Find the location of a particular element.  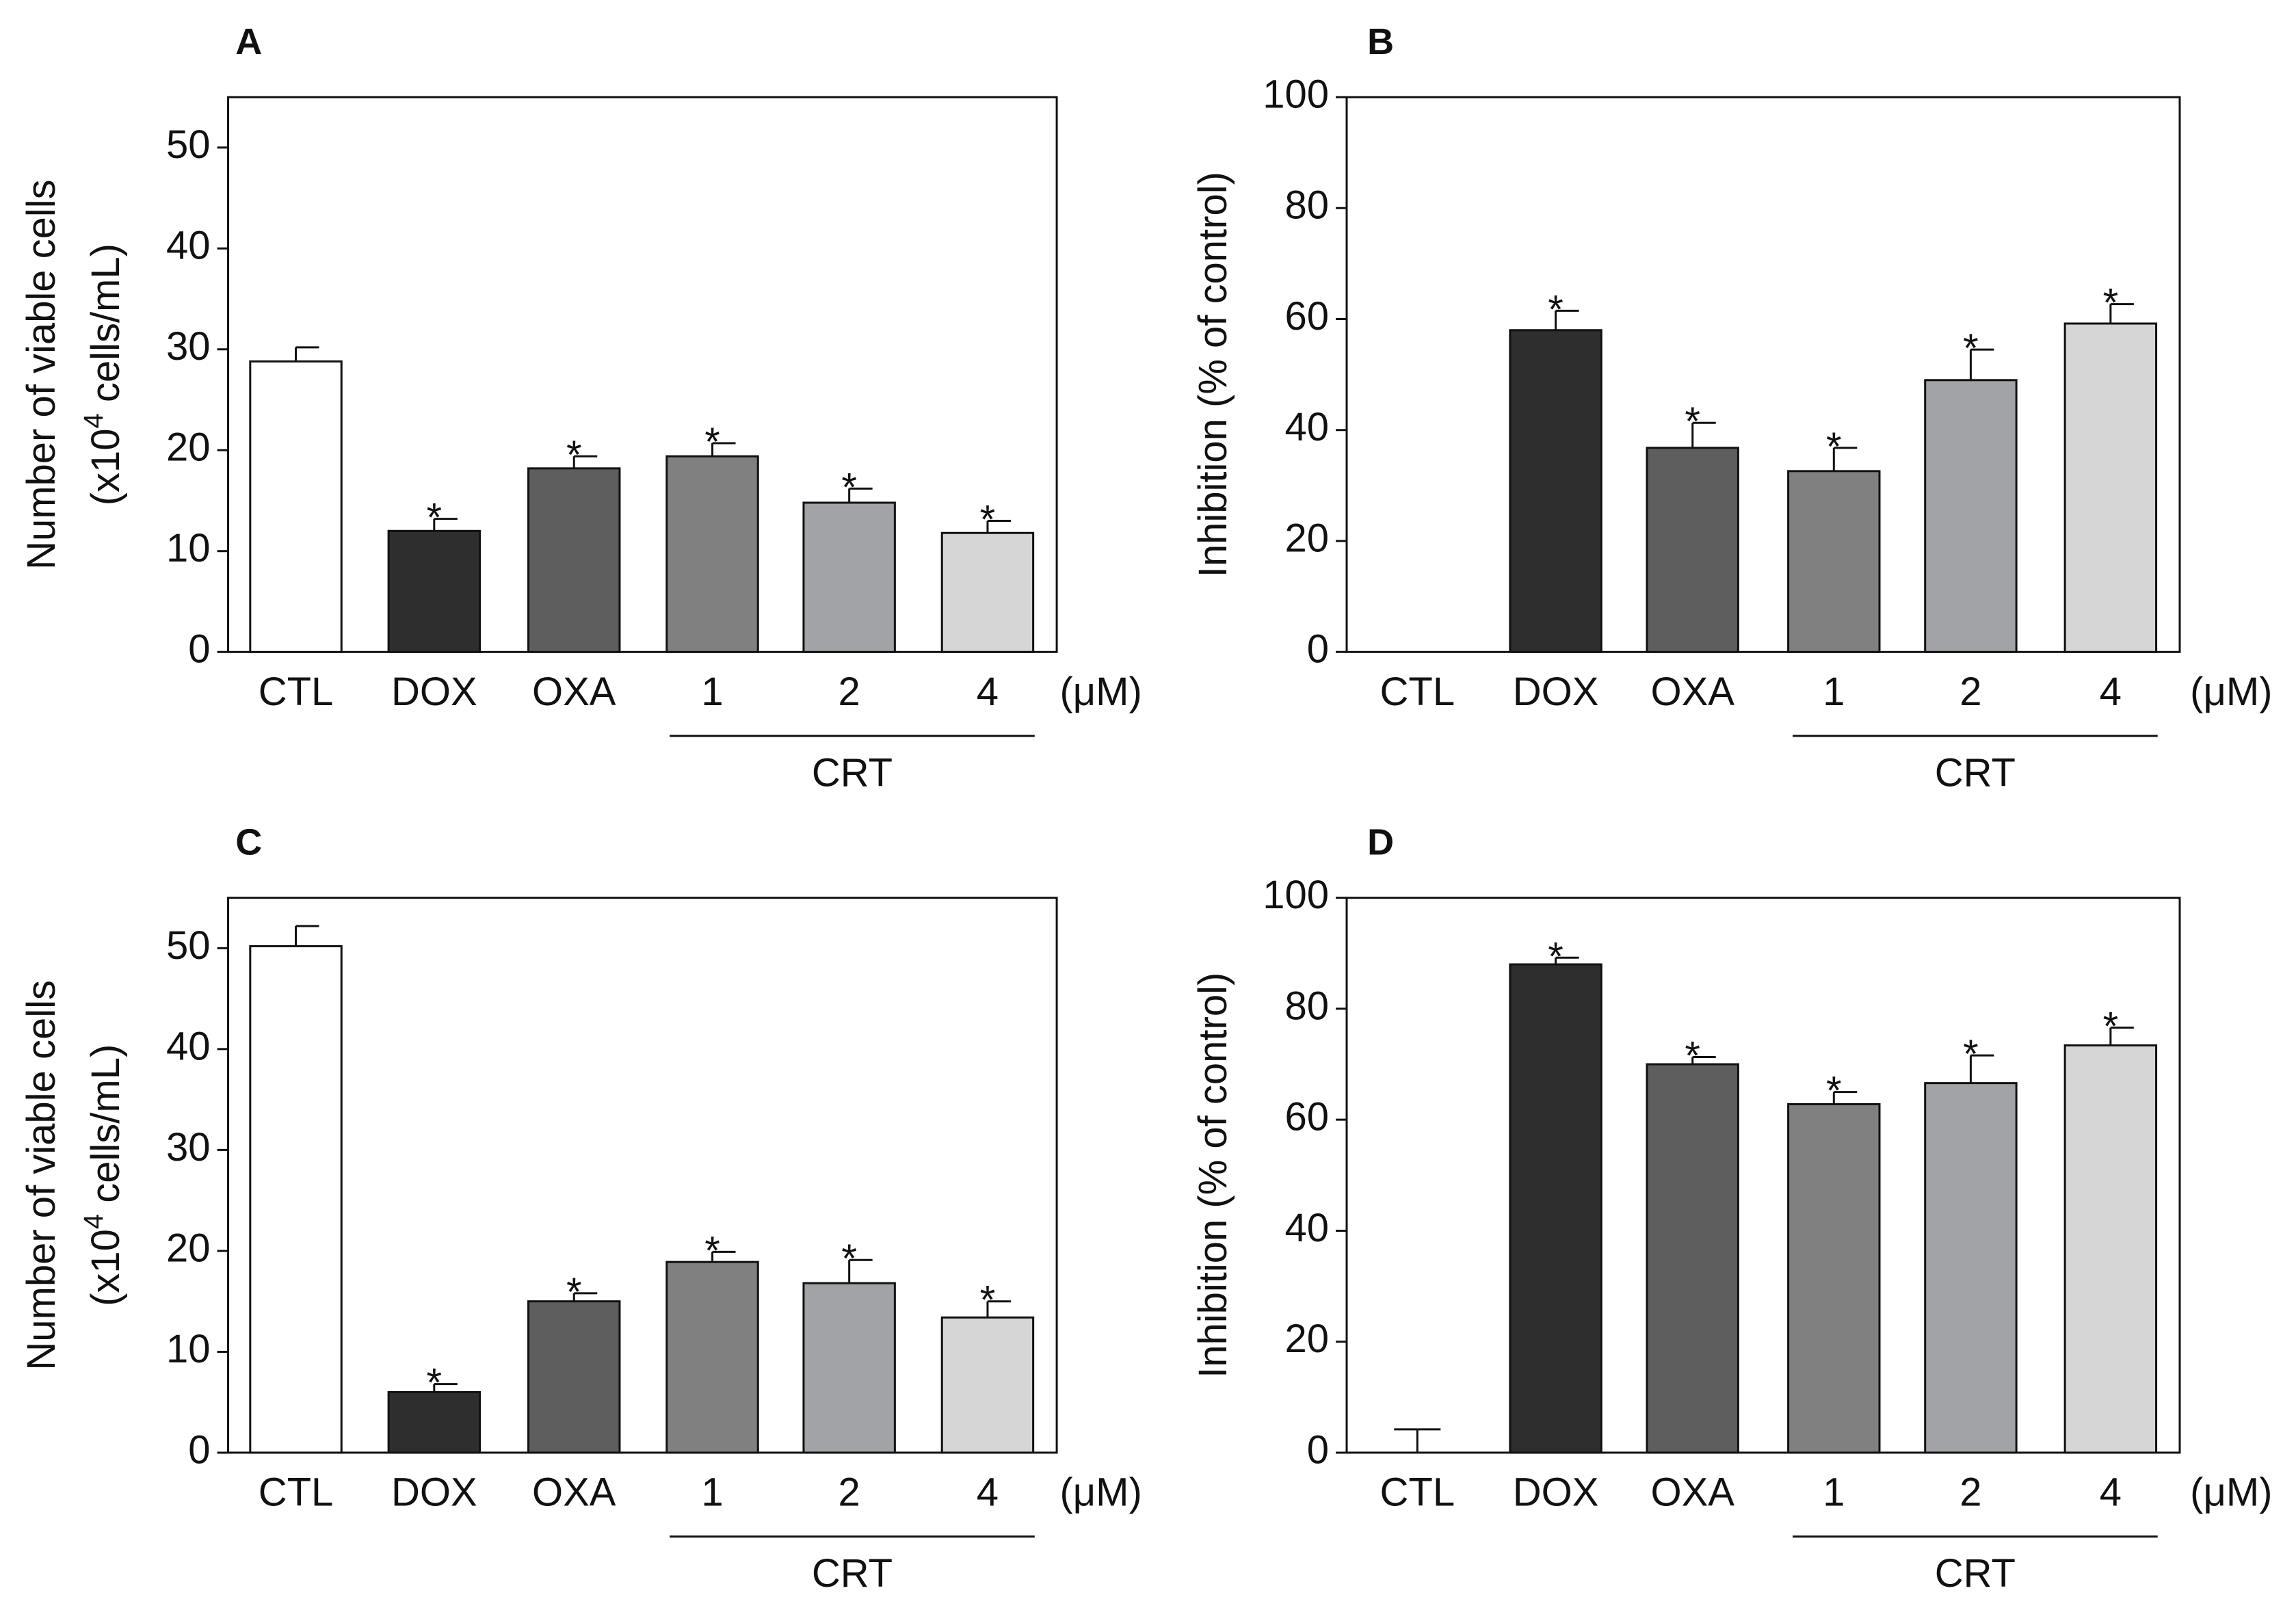

panel-letter: C is located at coordinates (248, 841).